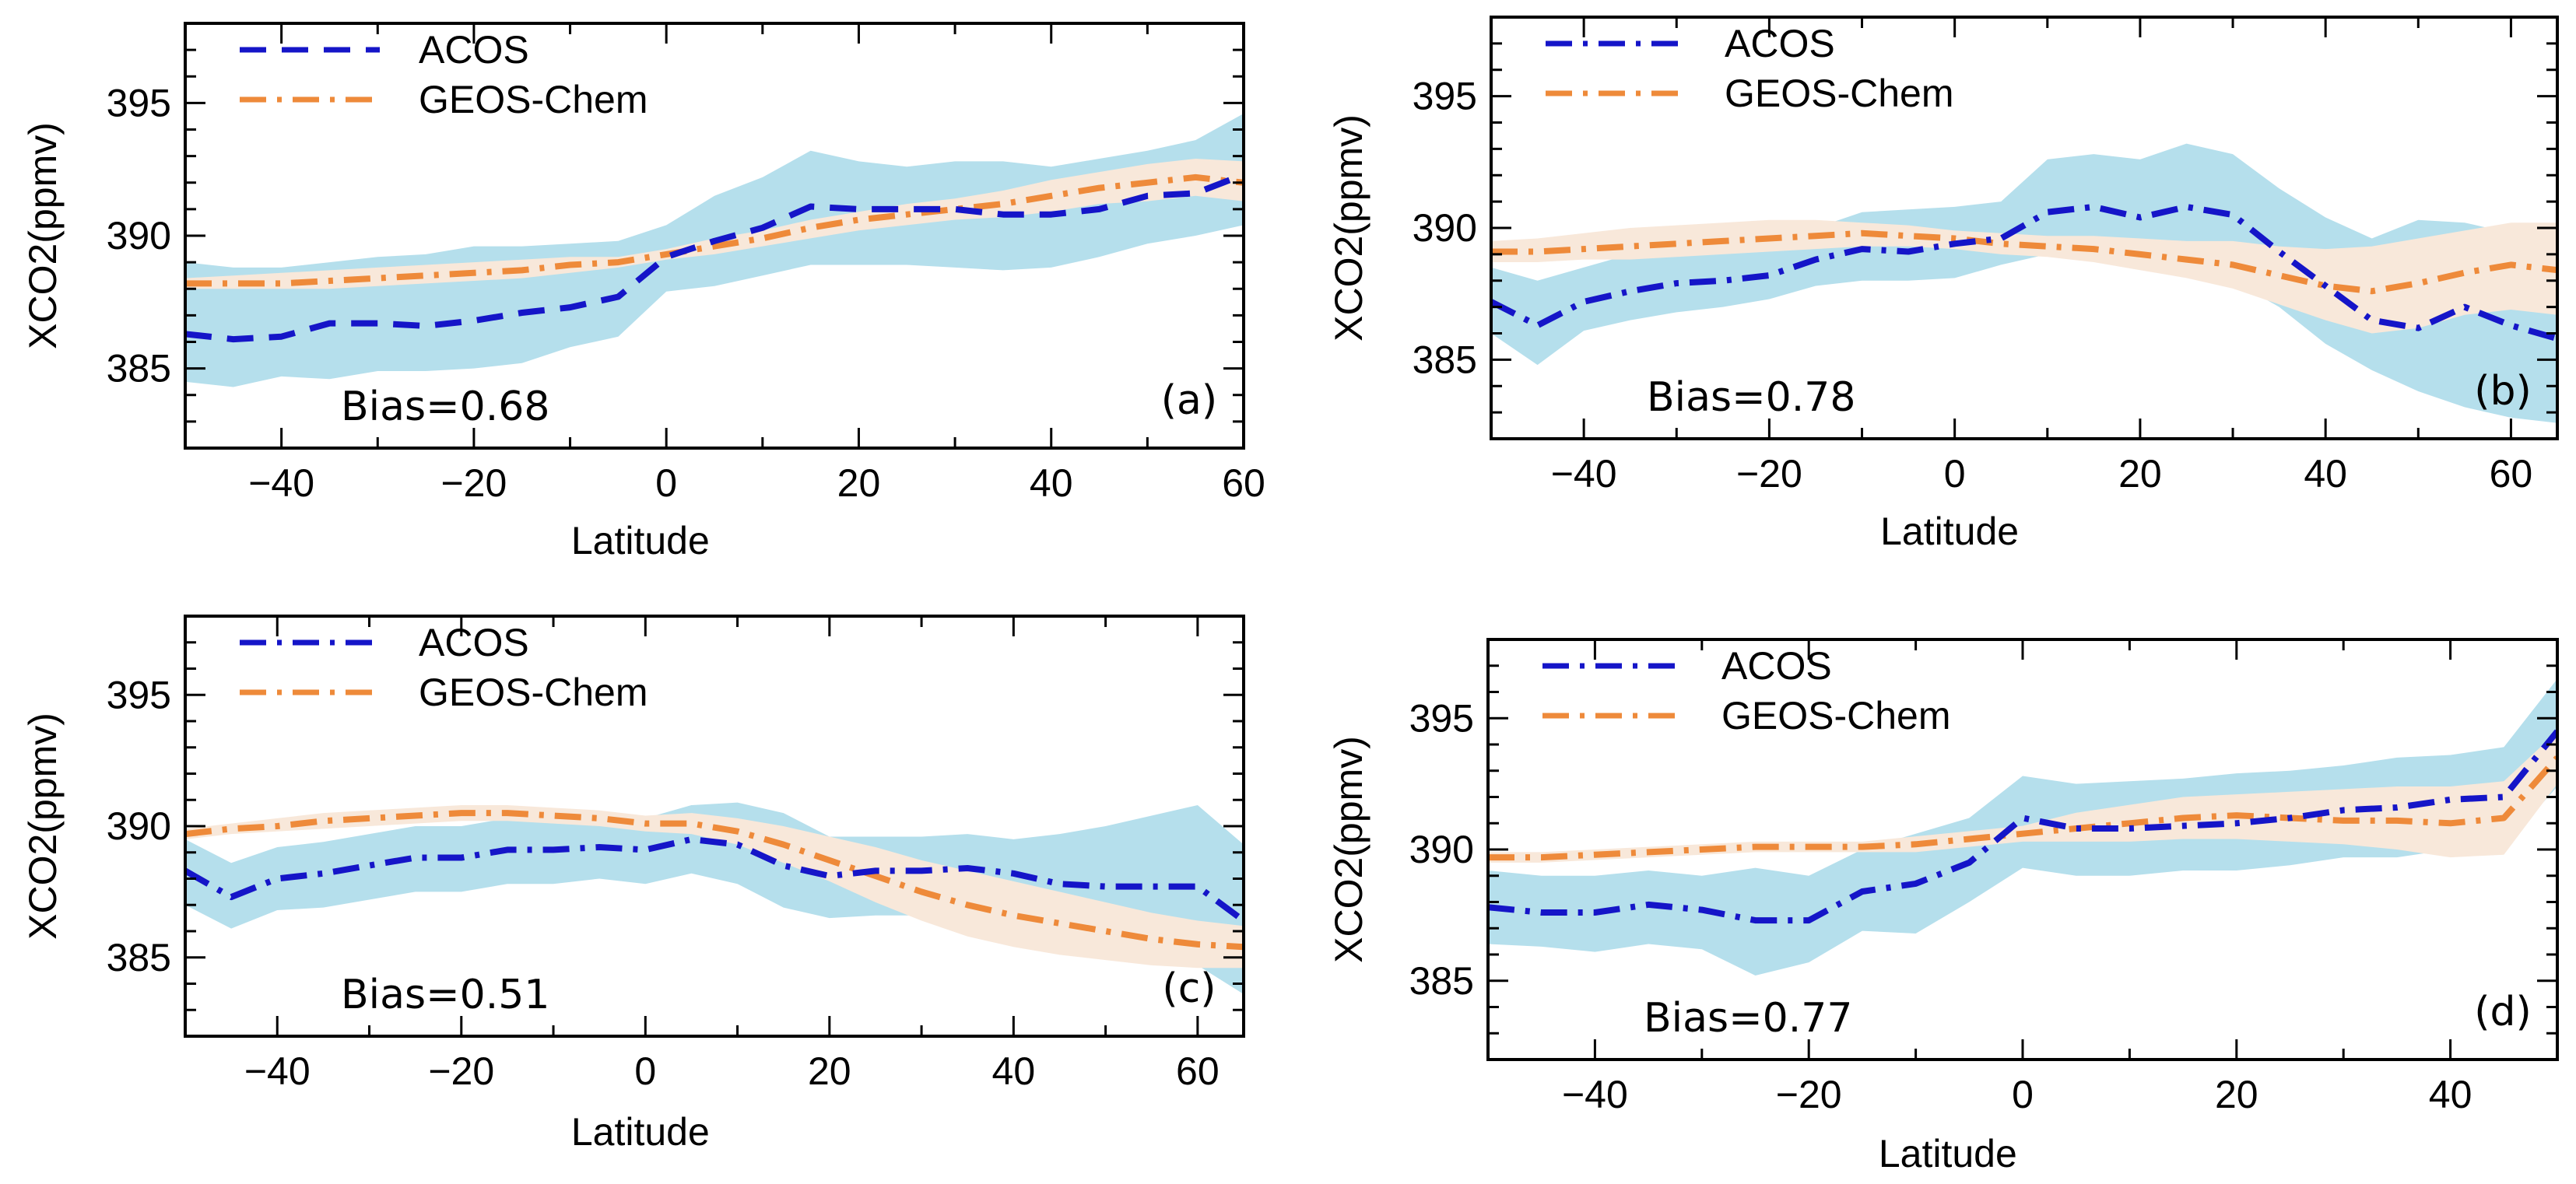 Image resolution: width=2576 pixels, height=1184 pixels. I want to click on panel-tag: (a), so click(1189, 401).